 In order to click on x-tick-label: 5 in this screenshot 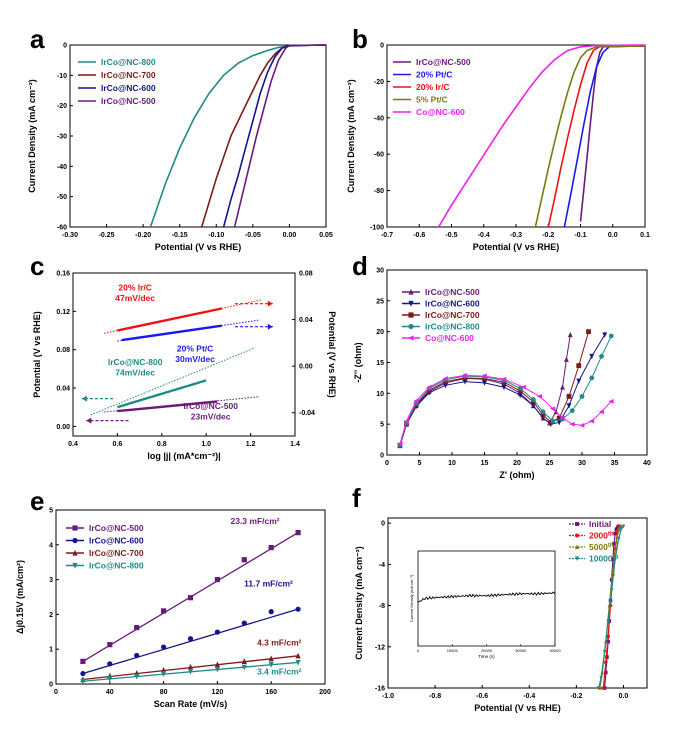, I will do `click(420, 463)`.